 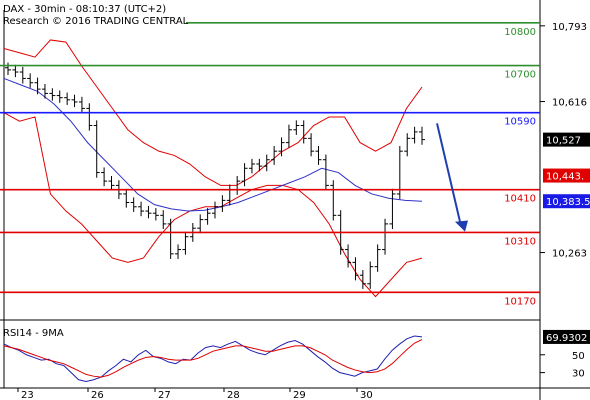 I want to click on price-tag-box-moving-average, so click(x=566, y=201).